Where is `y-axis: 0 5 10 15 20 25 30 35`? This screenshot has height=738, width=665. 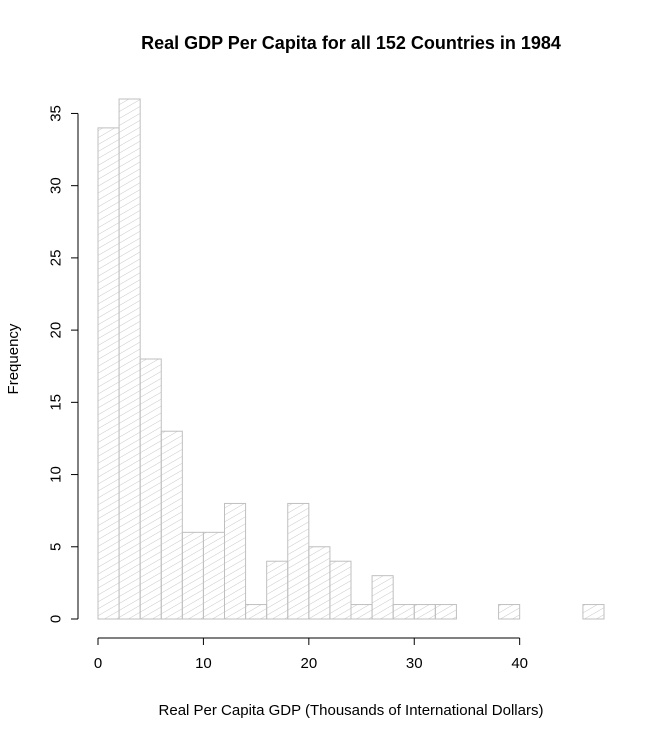 y-axis: 0 5 10 15 20 25 30 35 is located at coordinates (63, 364).